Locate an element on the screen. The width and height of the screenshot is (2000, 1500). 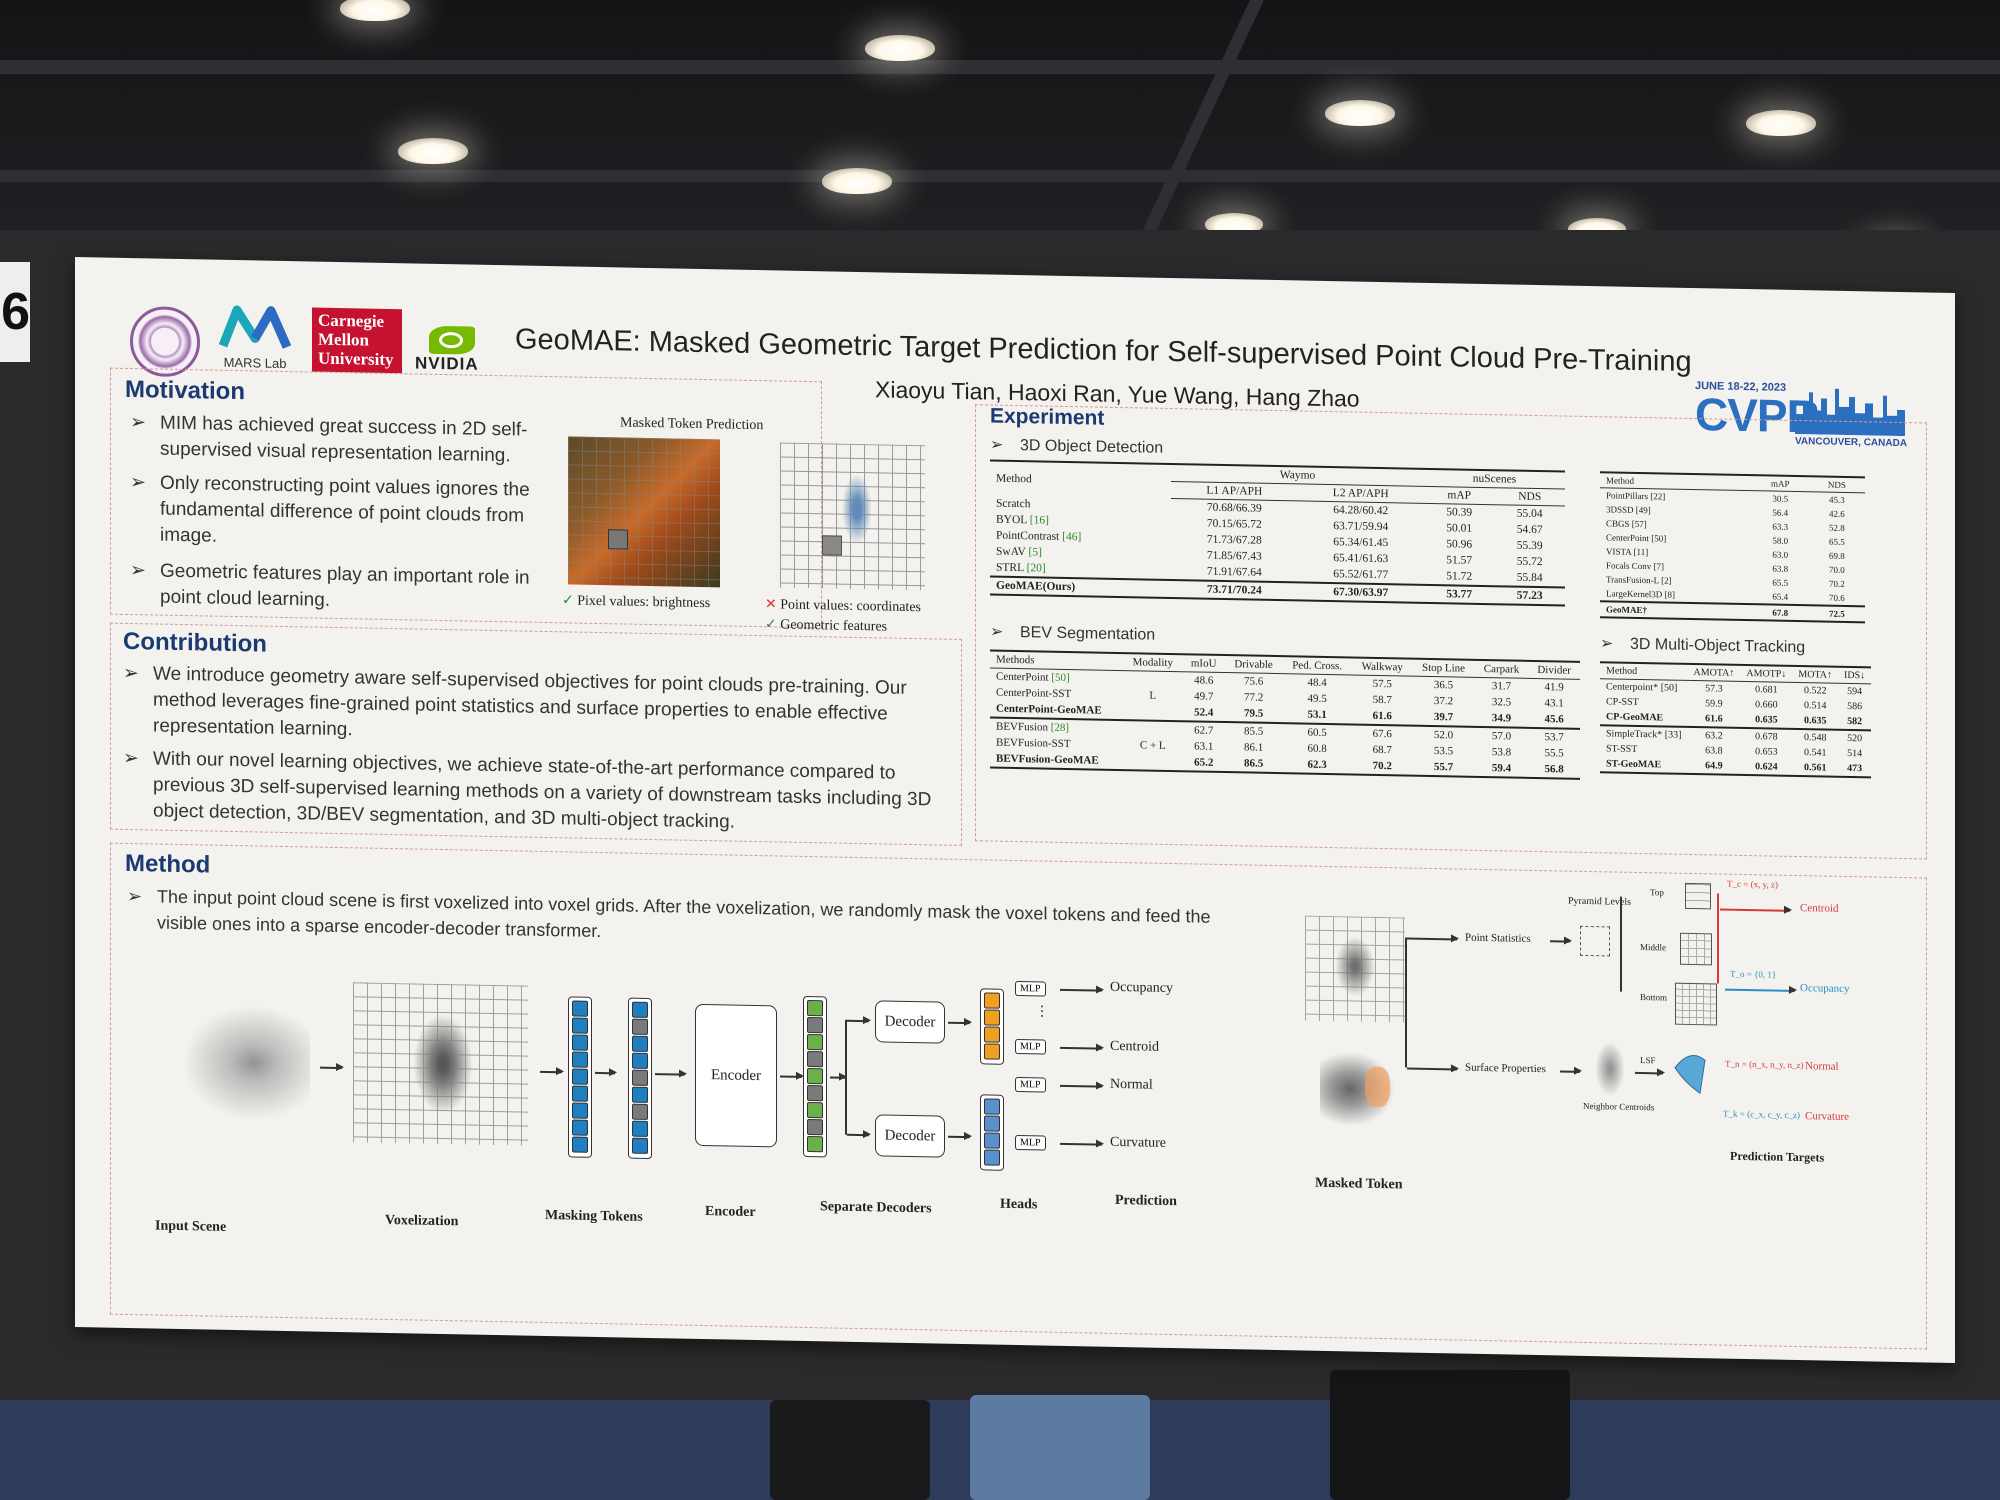
cross-icon: ✕ is located at coordinates (773, 605).